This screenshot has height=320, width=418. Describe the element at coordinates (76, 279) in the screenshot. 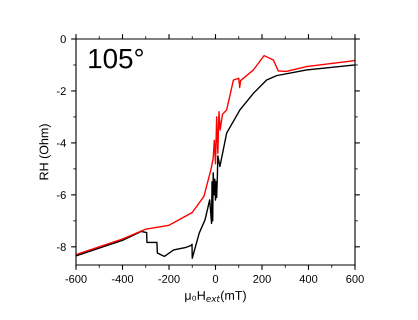

I see `x-tick-label: -600` at that location.